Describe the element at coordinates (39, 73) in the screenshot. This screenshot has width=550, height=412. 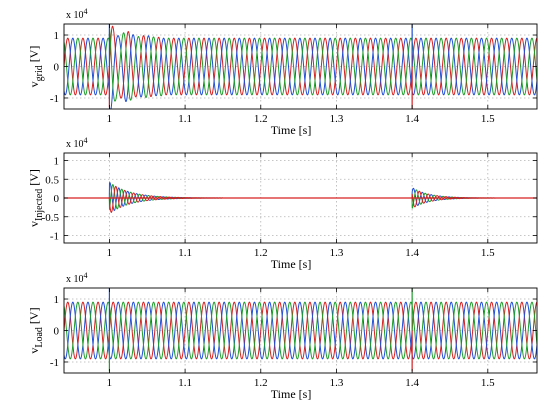
I see `y-axis-label-sub: grid` at that location.